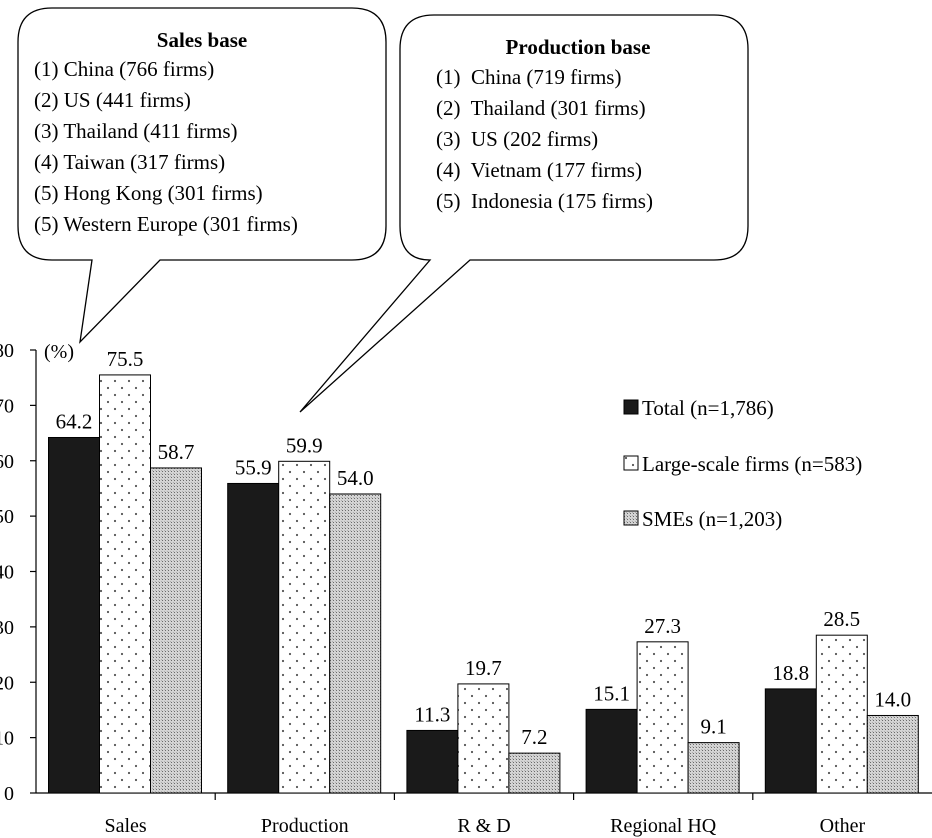 This screenshot has height=838, width=932. I want to click on value-label: 59.9, so click(304, 445).